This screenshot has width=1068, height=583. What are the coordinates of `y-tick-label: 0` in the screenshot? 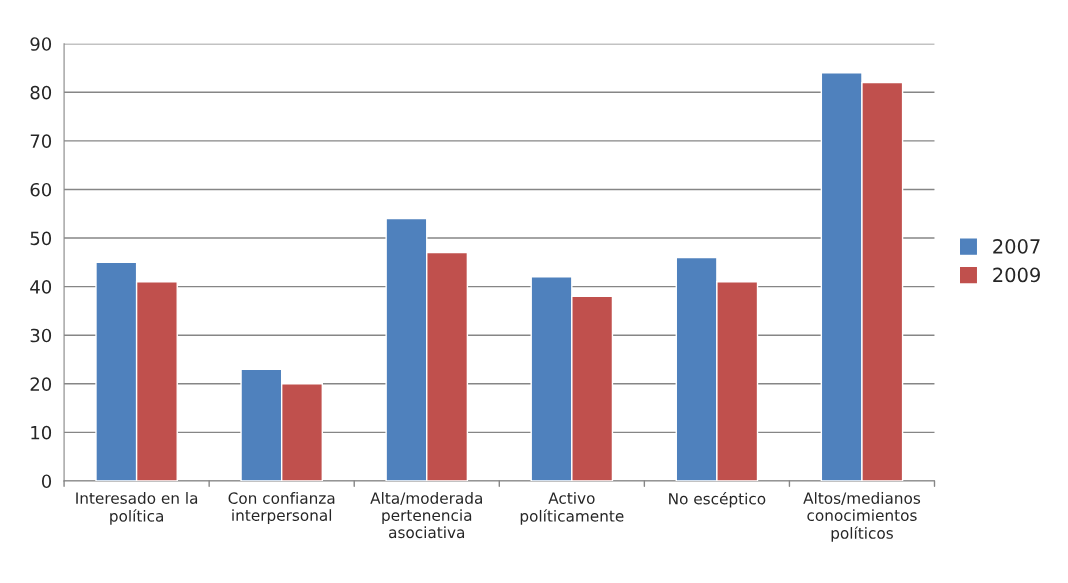 It's located at (46, 481).